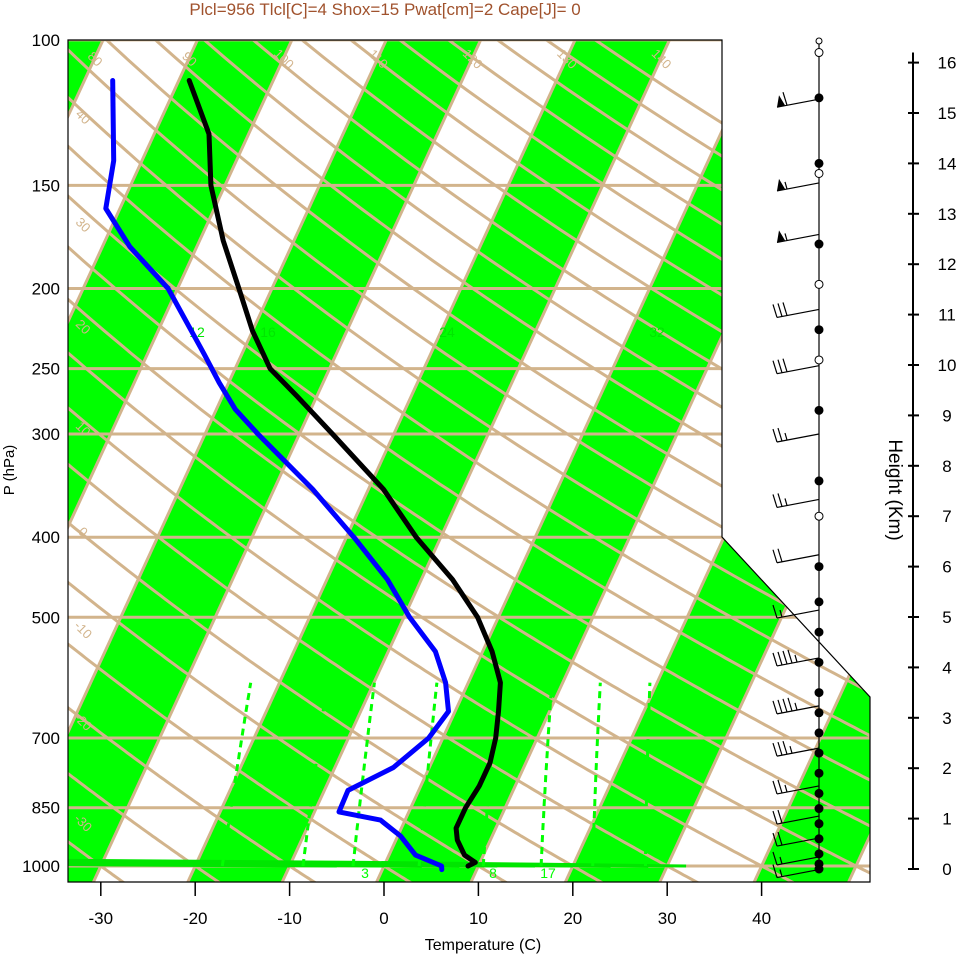 Image resolution: width=961 pixels, height=957 pixels. What do you see at coordinates (46, 617) in the screenshot?
I see `pressure-tick-label: 500` at bounding box center [46, 617].